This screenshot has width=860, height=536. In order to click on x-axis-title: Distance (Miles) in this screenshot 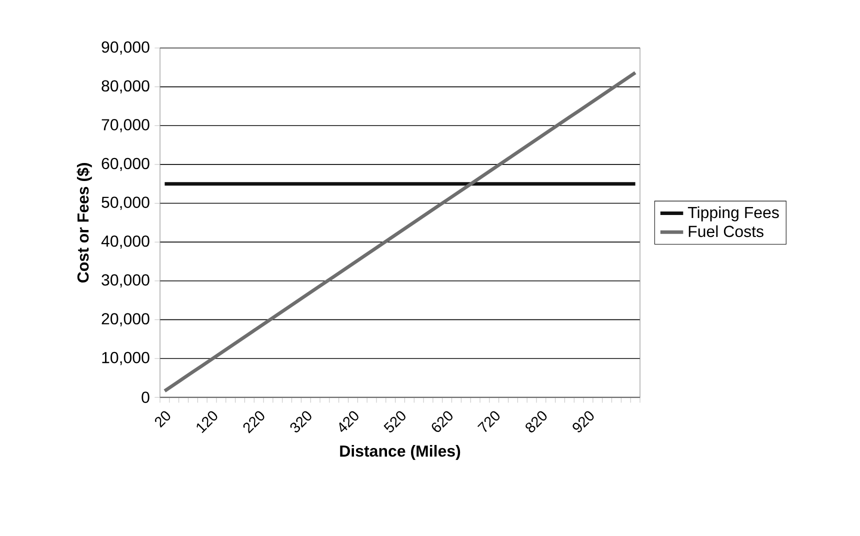, I will do `click(400, 452)`.